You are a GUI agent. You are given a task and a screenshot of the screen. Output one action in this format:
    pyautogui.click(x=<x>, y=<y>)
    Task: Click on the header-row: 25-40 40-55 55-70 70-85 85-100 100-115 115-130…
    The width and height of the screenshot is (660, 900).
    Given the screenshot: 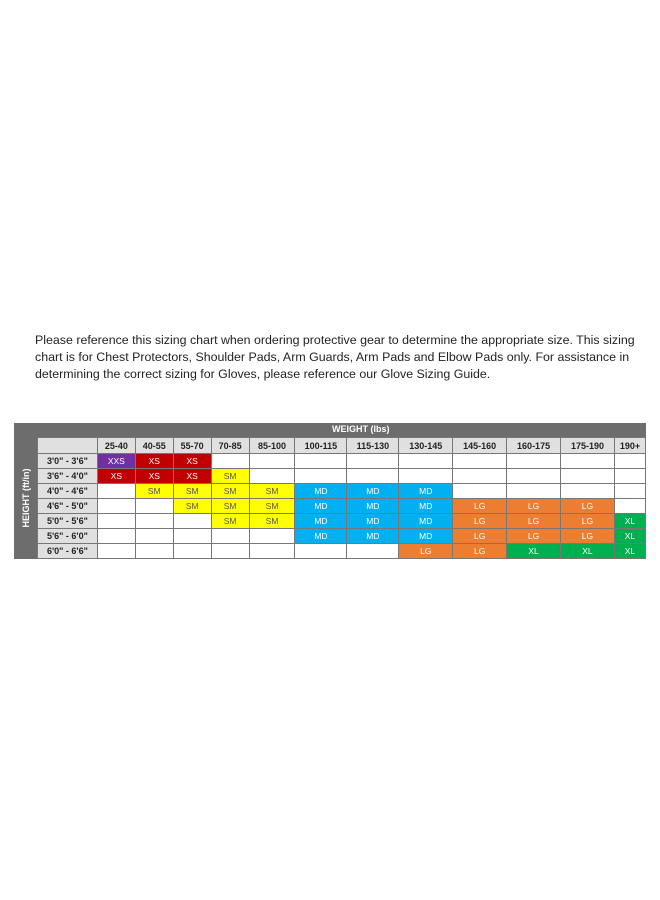 What is the action you would take?
    pyautogui.click(x=342, y=445)
    